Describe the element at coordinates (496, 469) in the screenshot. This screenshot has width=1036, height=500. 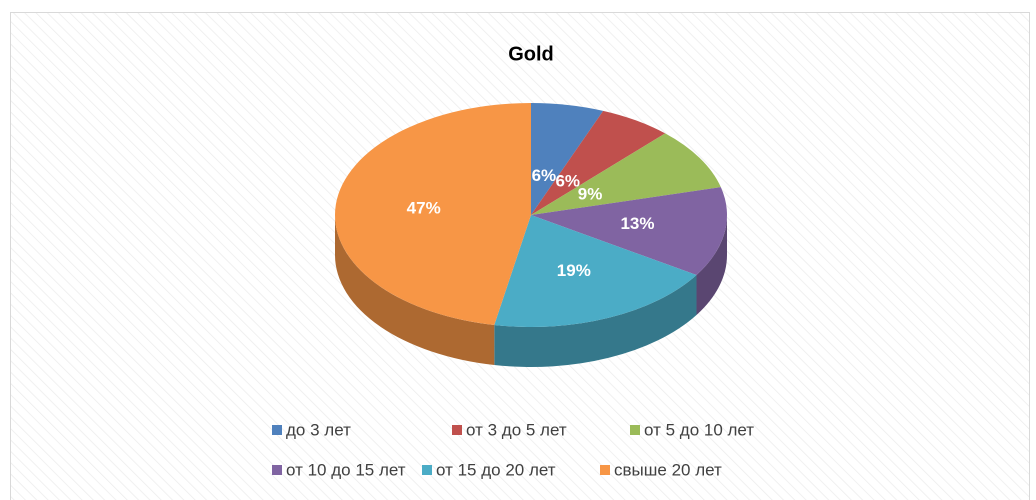
I see `legend-label: от 15 до 20 лет` at that location.